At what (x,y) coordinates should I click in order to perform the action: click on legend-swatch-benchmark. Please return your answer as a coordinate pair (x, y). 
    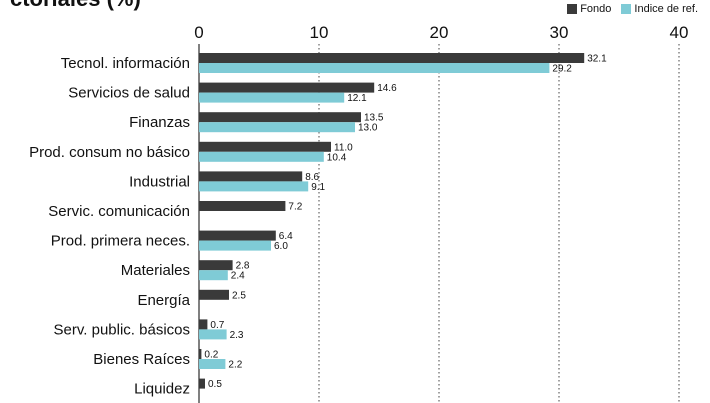
    Looking at the image, I should click on (626, 9).